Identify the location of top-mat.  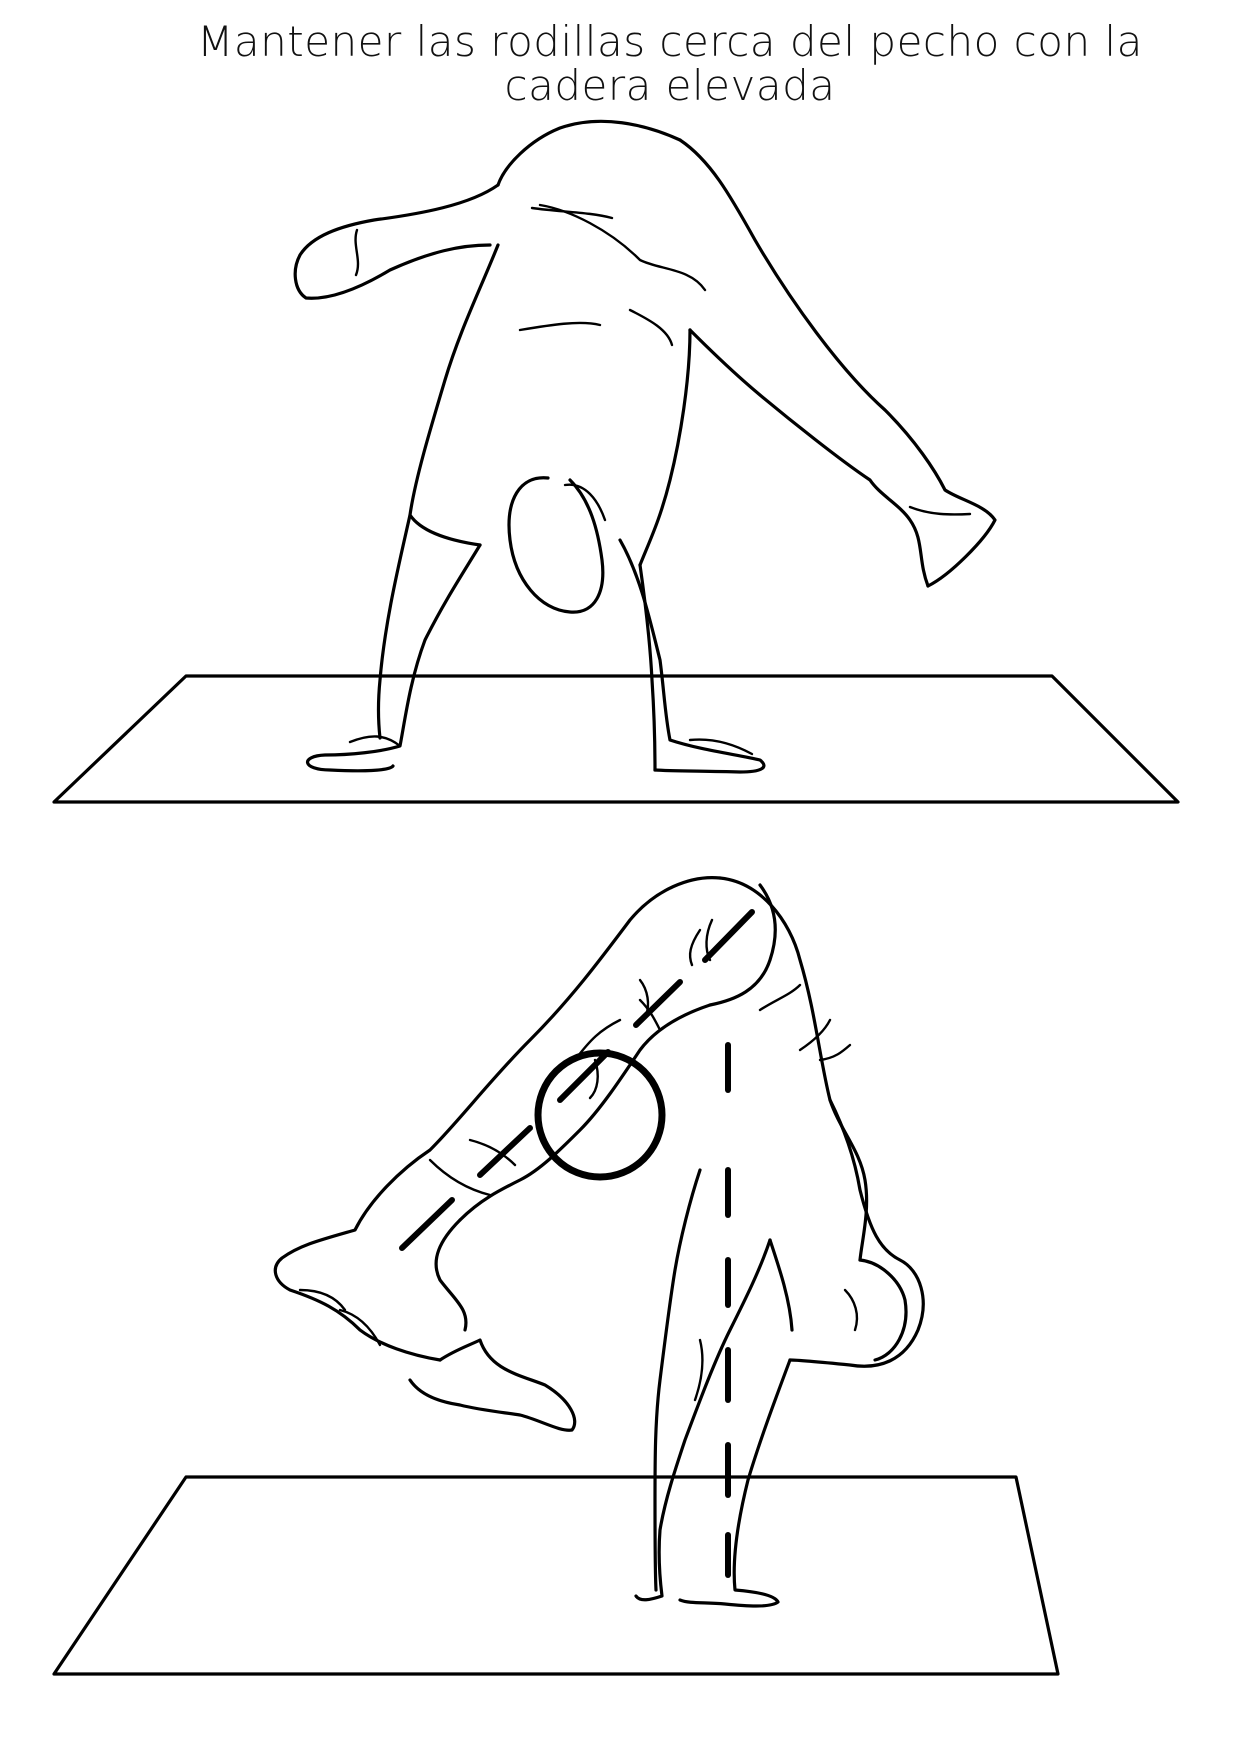
(616, 739).